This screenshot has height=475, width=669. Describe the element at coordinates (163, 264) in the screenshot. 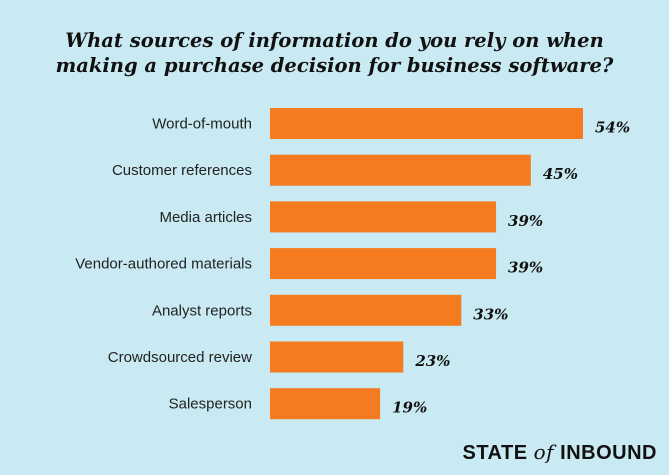

I see `category-label-3: Vendor-authored materials` at that location.